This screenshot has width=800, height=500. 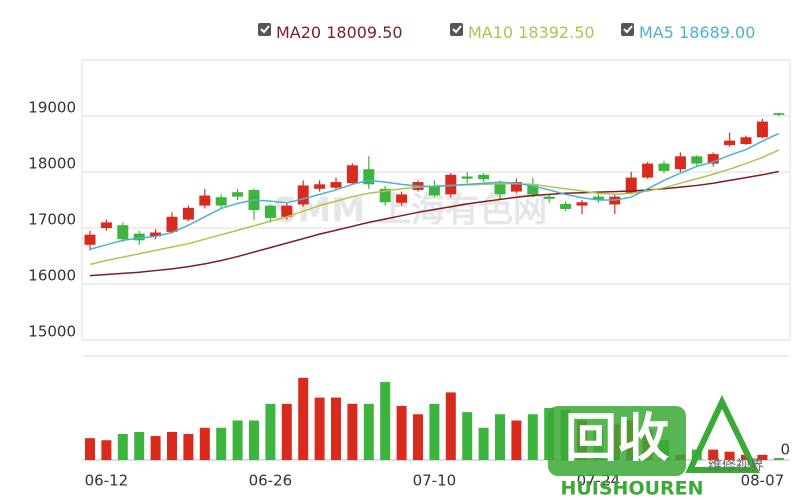 What do you see at coordinates (339, 32) in the screenshot?
I see `legend-label: MA20 18009.50` at bounding box center [339, 32].